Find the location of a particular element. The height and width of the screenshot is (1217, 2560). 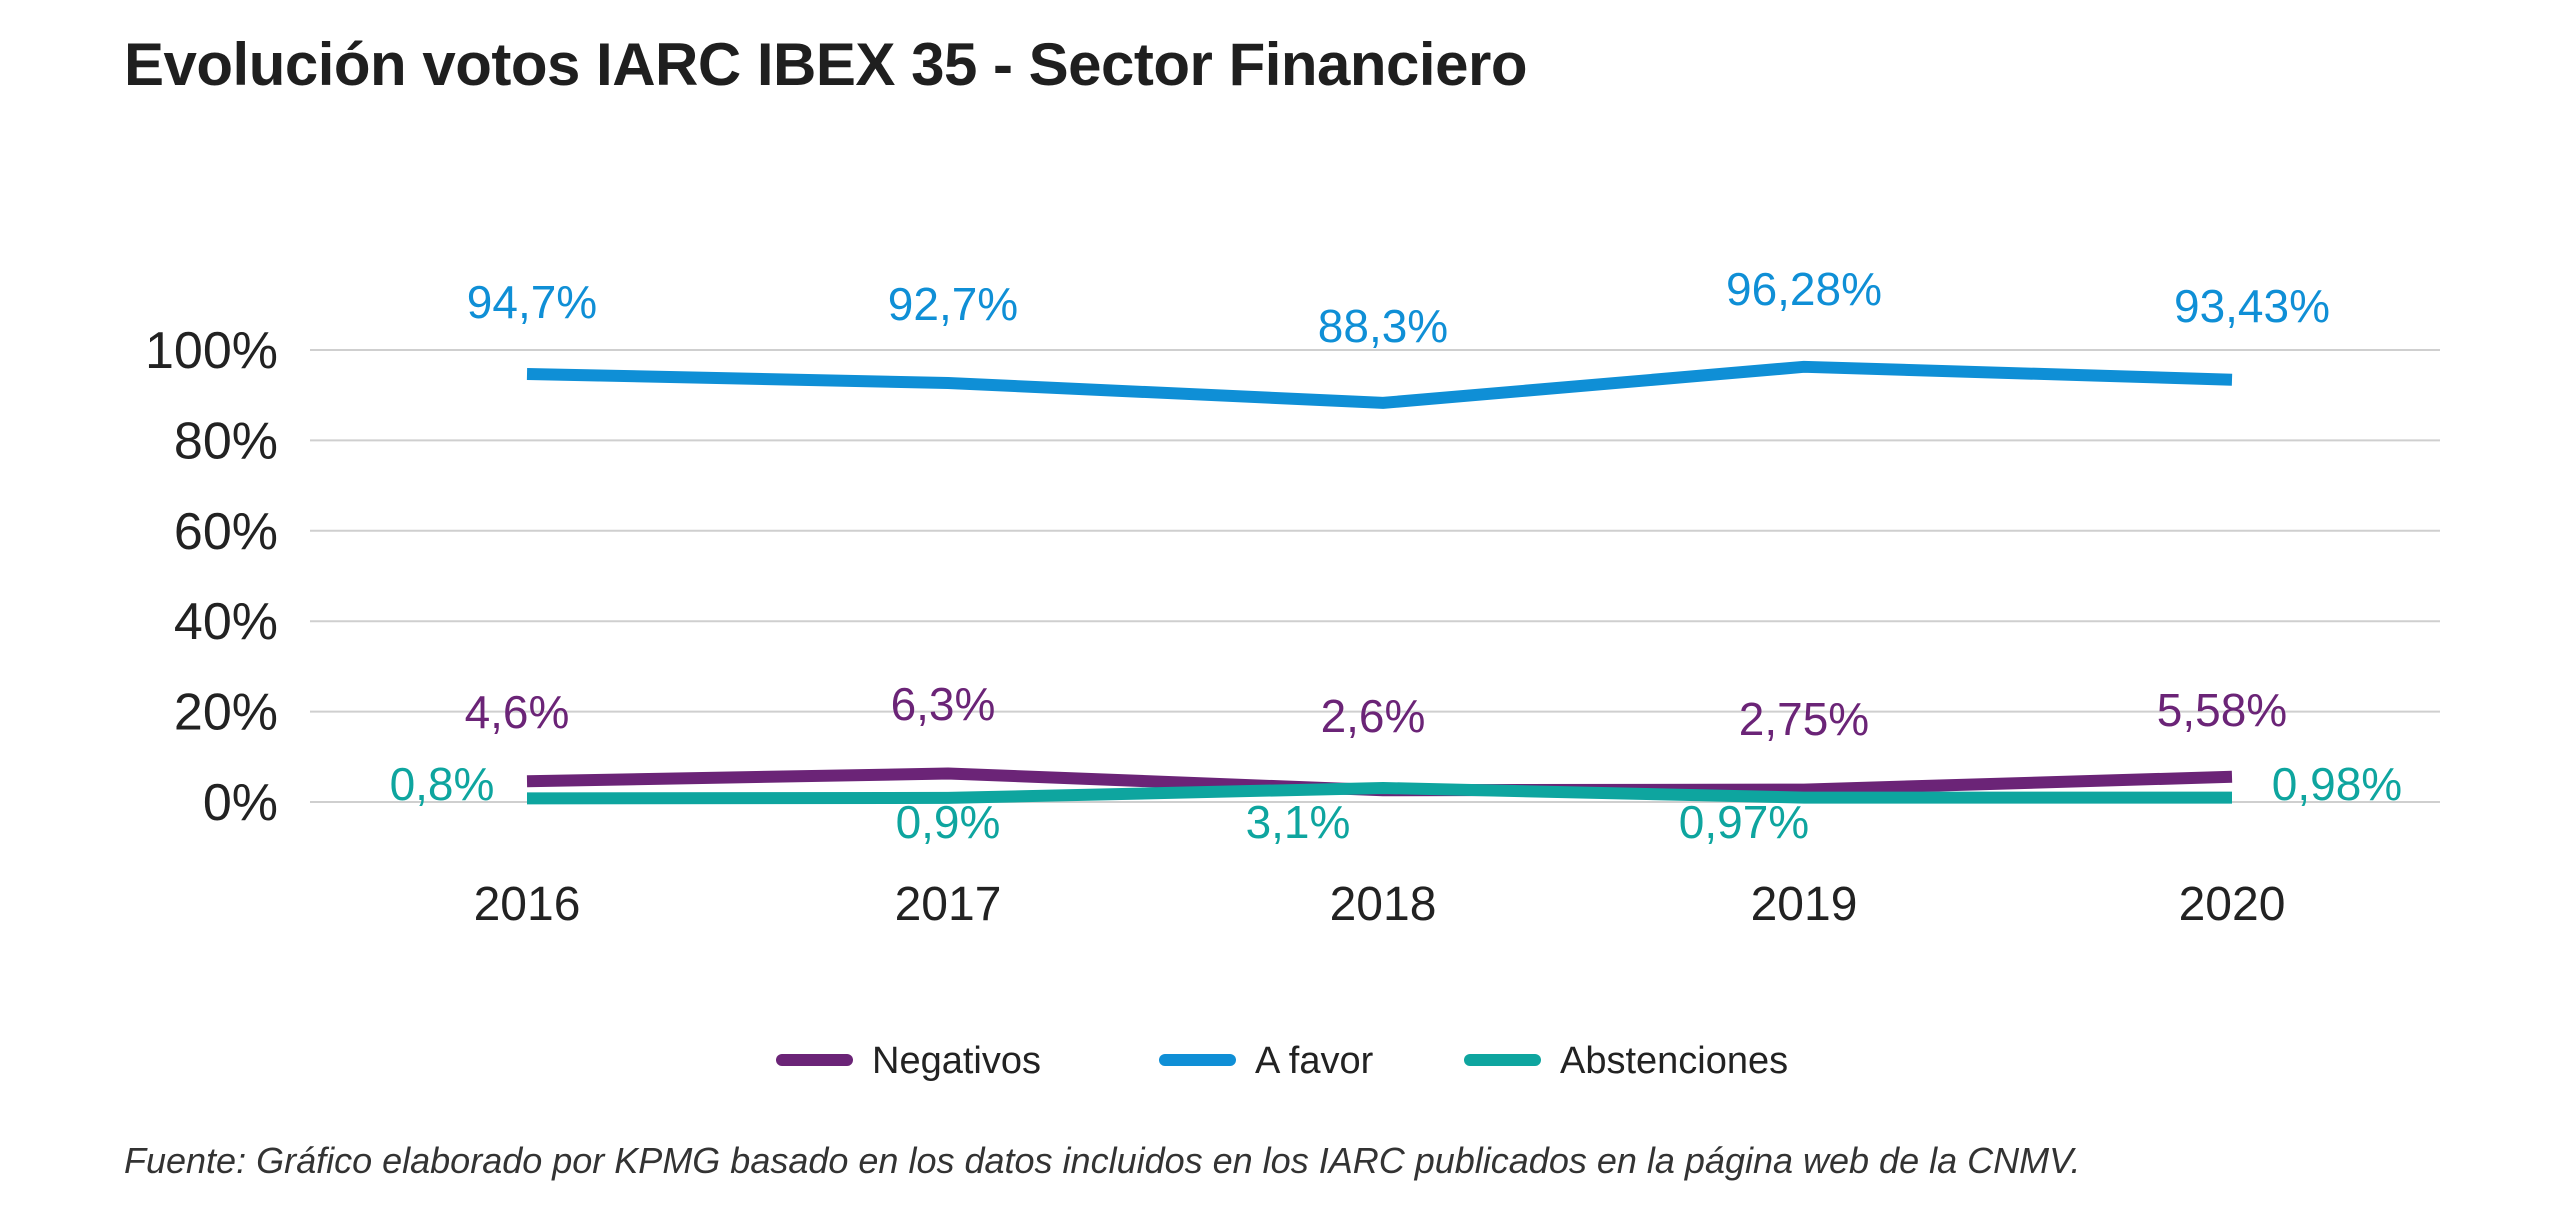

y-tick-label: 60% is located at coordinates (226, 532).